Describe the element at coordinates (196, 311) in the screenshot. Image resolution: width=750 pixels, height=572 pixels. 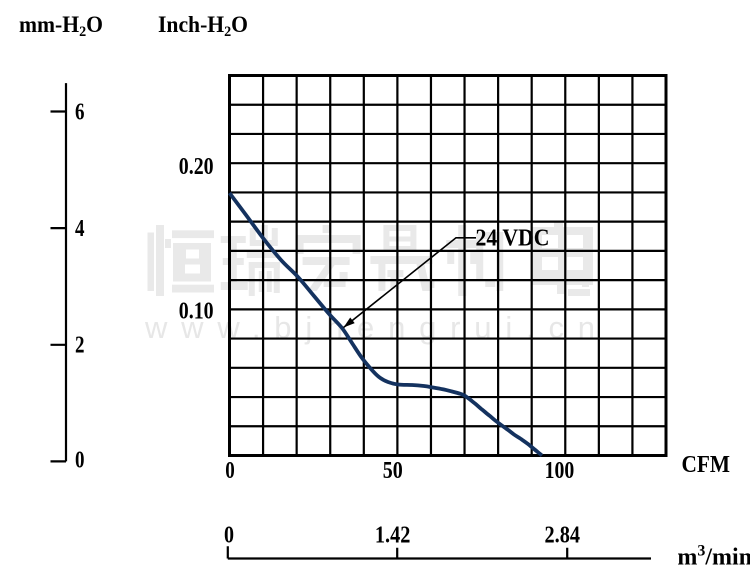
I see `svg-text: 0.10` at that location.